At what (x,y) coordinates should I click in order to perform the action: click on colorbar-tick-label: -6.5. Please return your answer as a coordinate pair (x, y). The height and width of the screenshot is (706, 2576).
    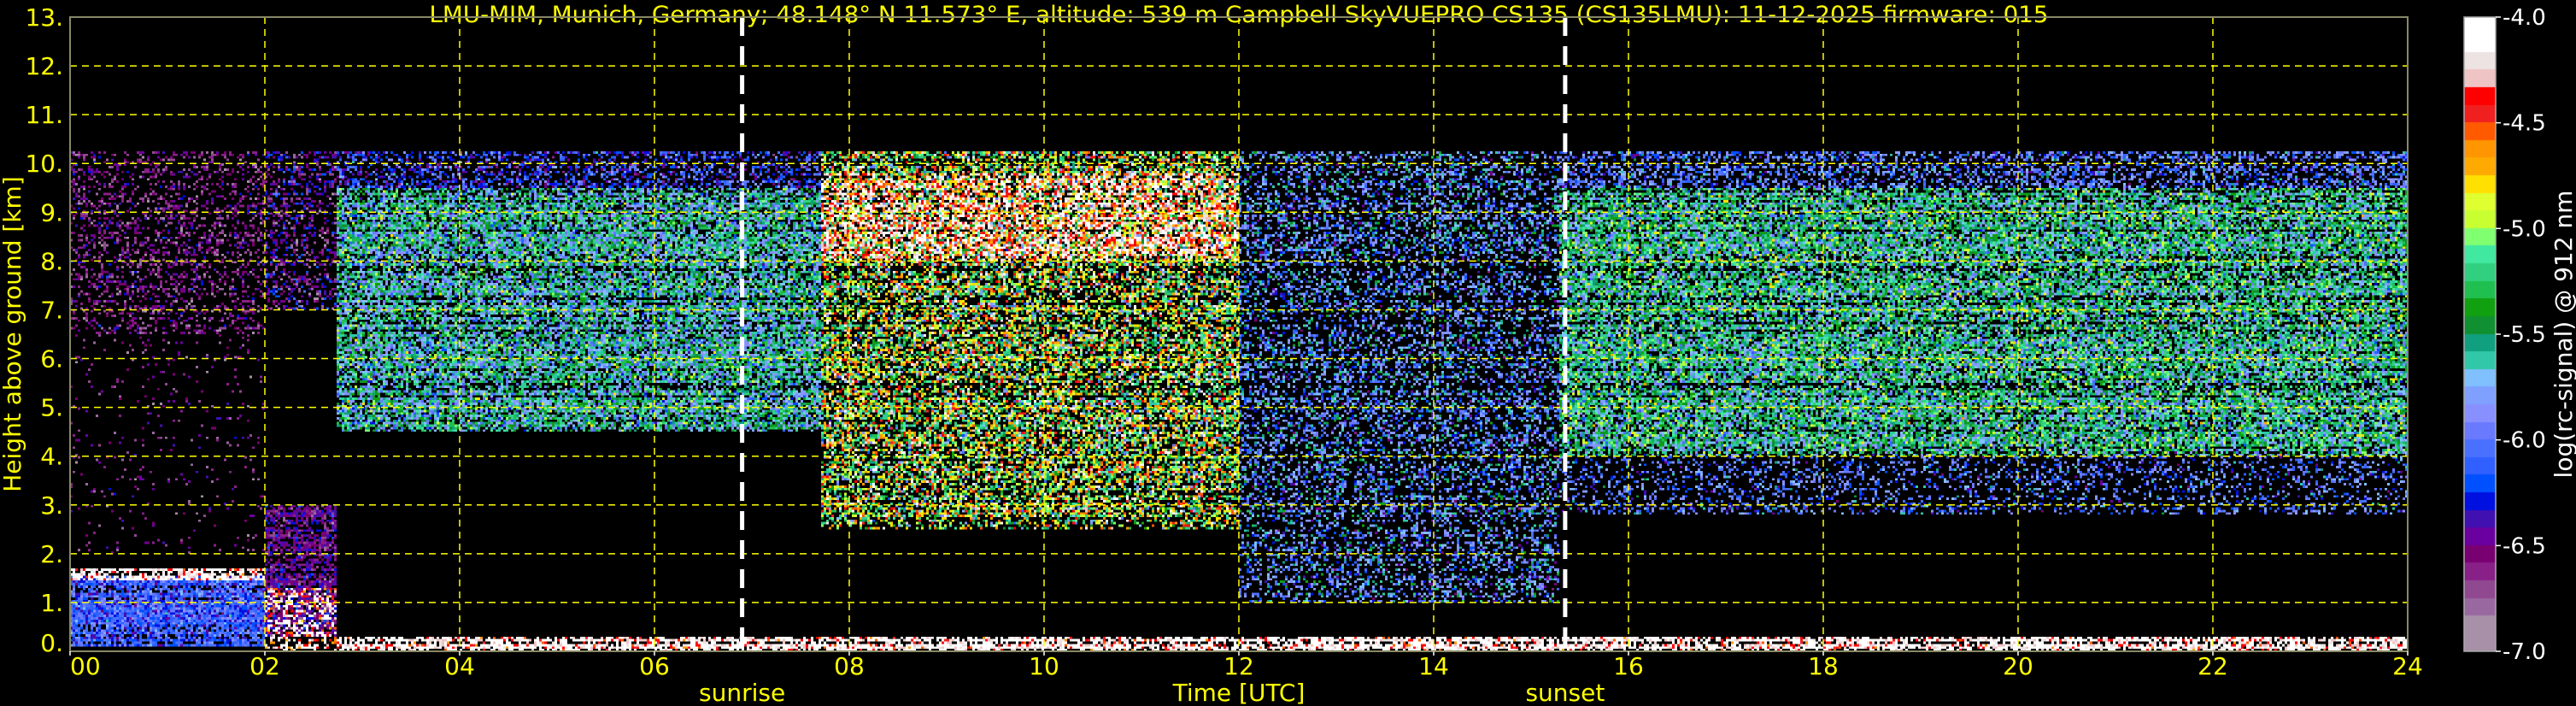
    Looking at the image, I should click on (2524, 546).